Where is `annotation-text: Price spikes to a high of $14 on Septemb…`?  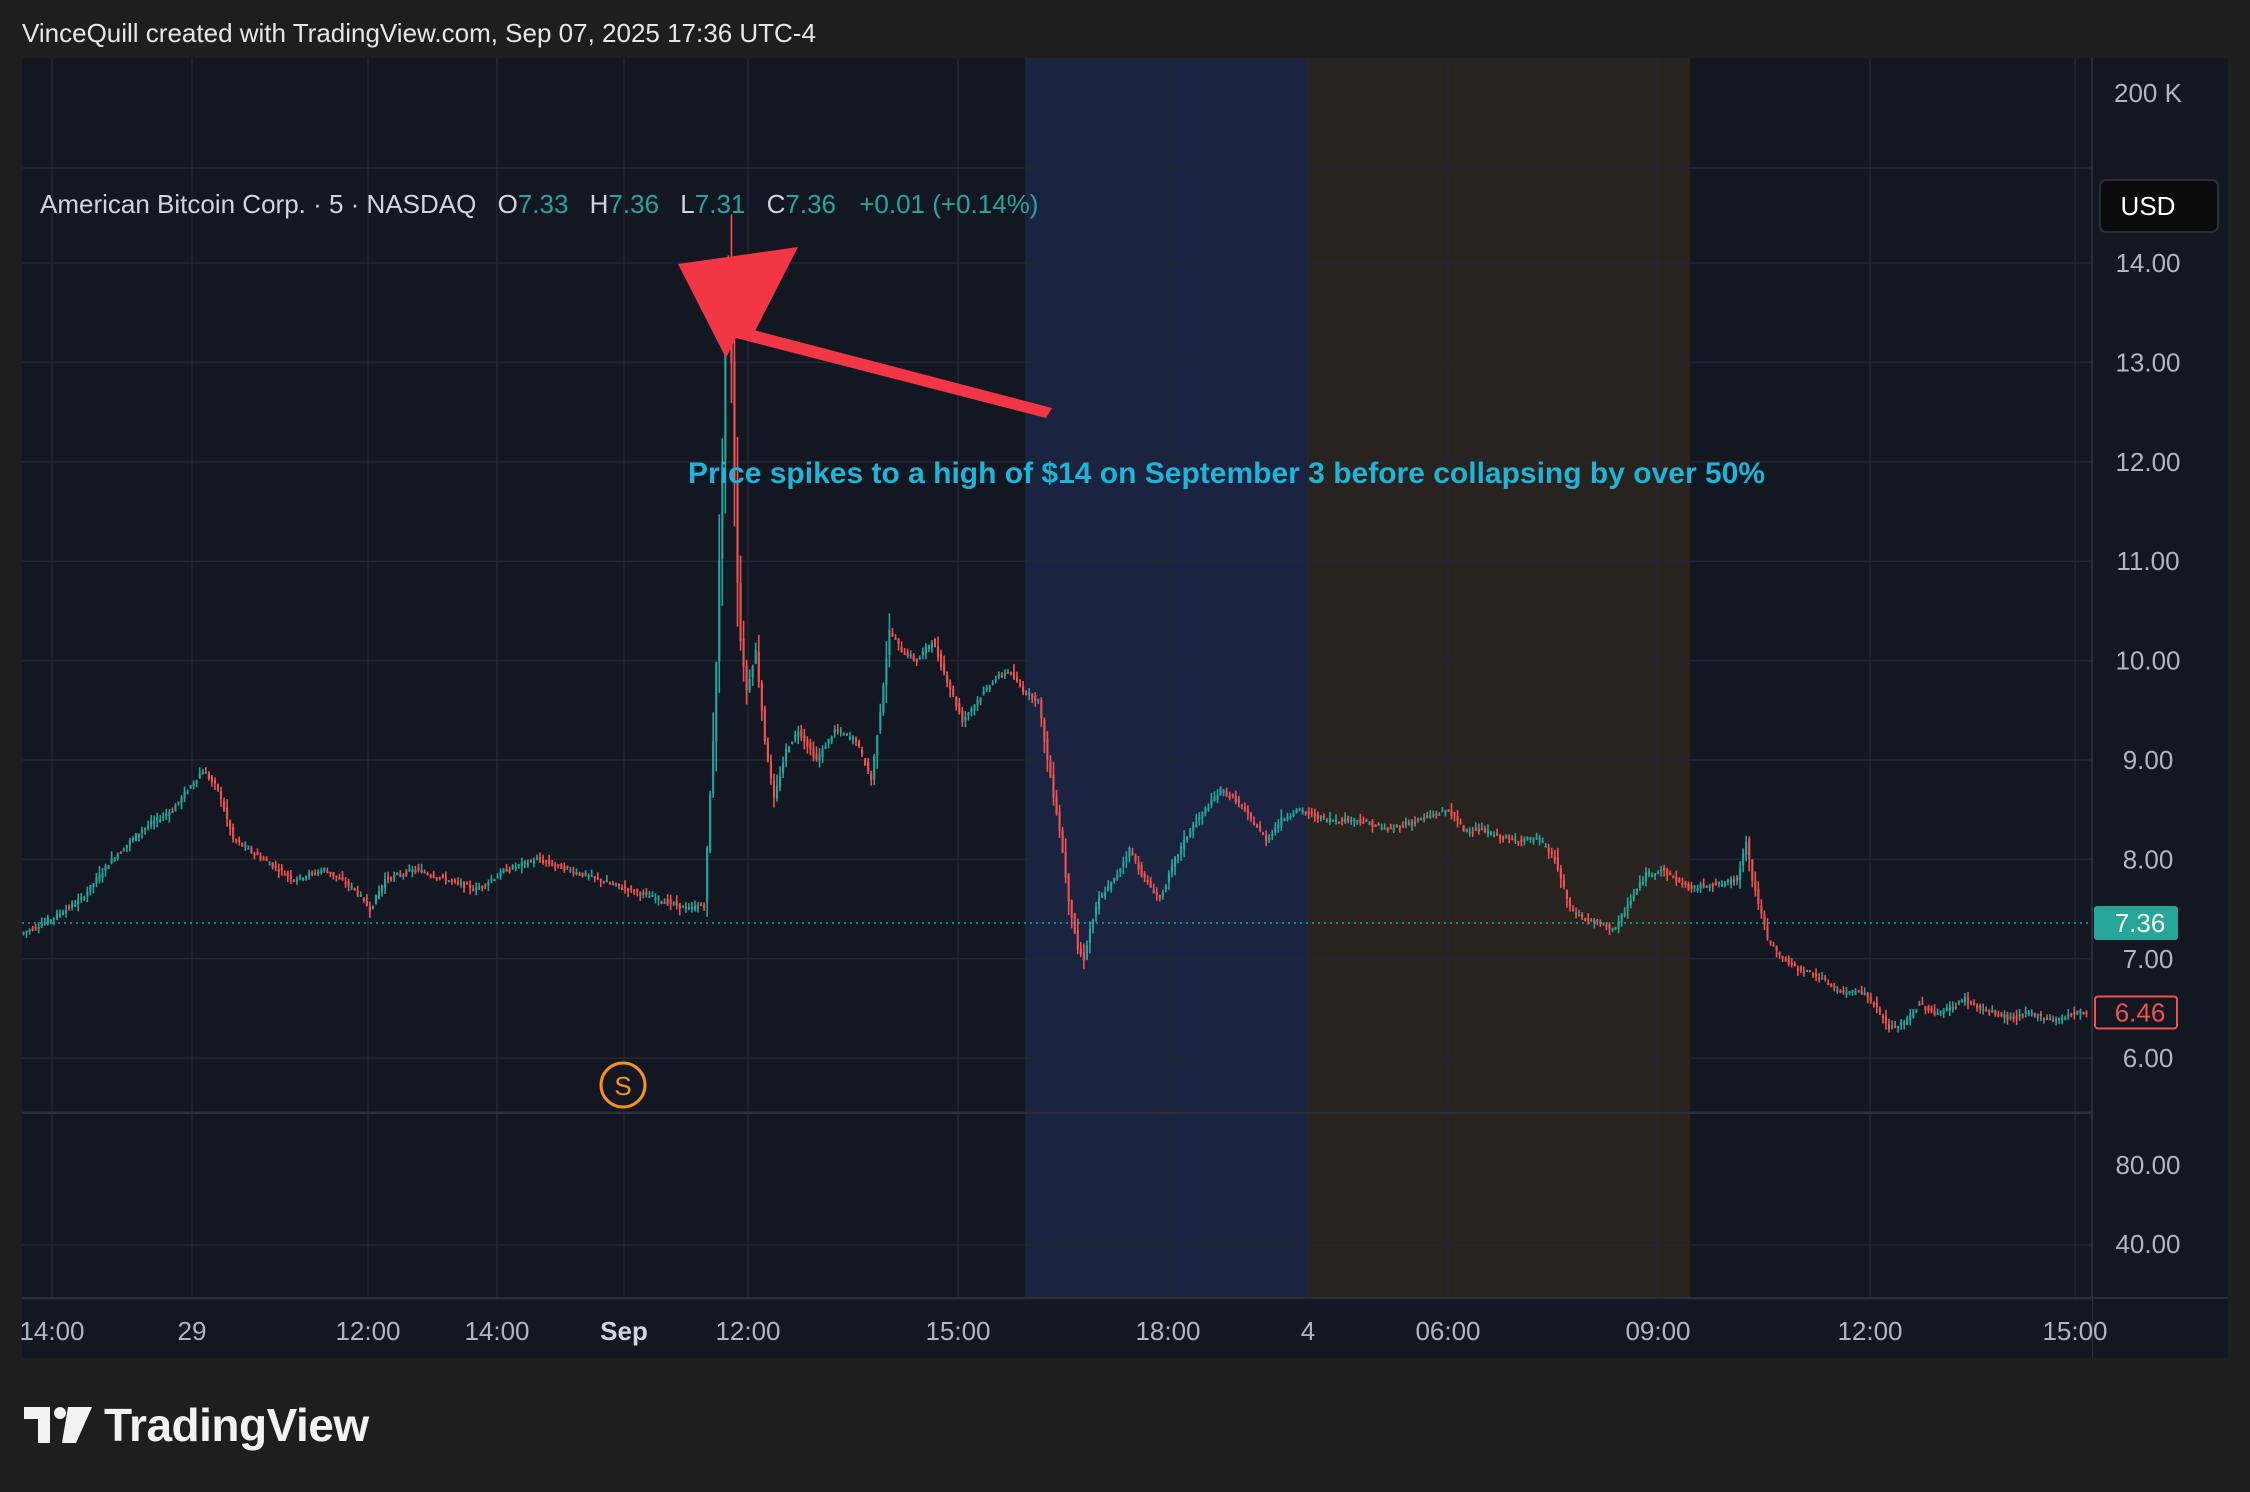 annotation-text: Price spikes to a high of $14 on Septemb… is located at coordinates (1226, 473).